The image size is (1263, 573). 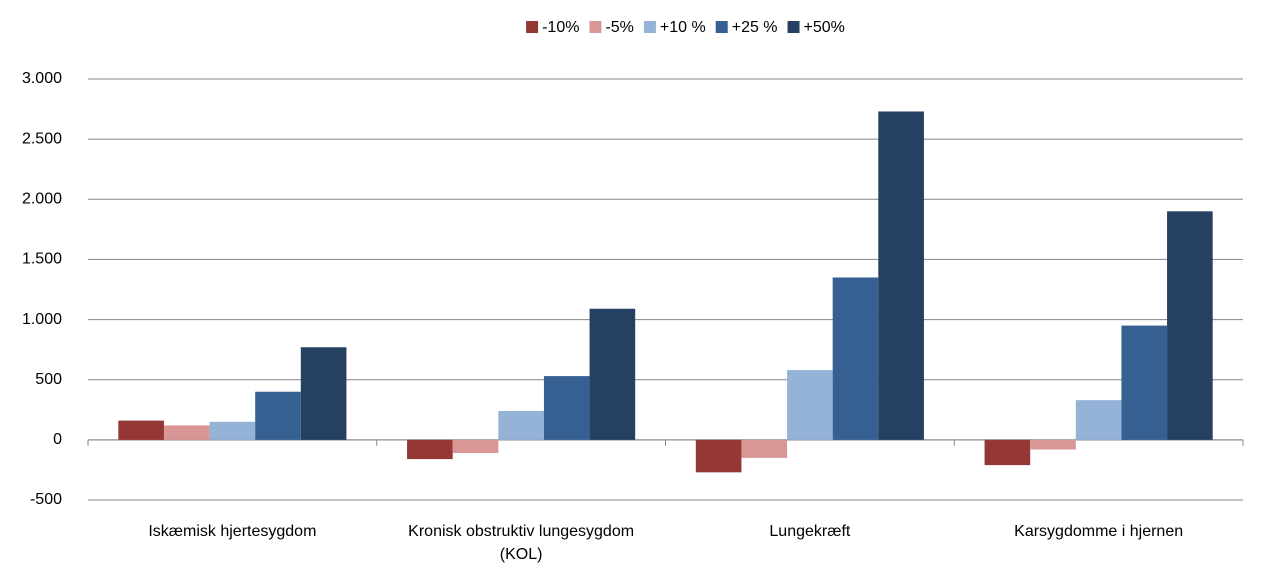 What do you see at coordinates (42, 138) in the screenshot?
I see `y-tick-label: 2.500` at bounding box center [42, 138].